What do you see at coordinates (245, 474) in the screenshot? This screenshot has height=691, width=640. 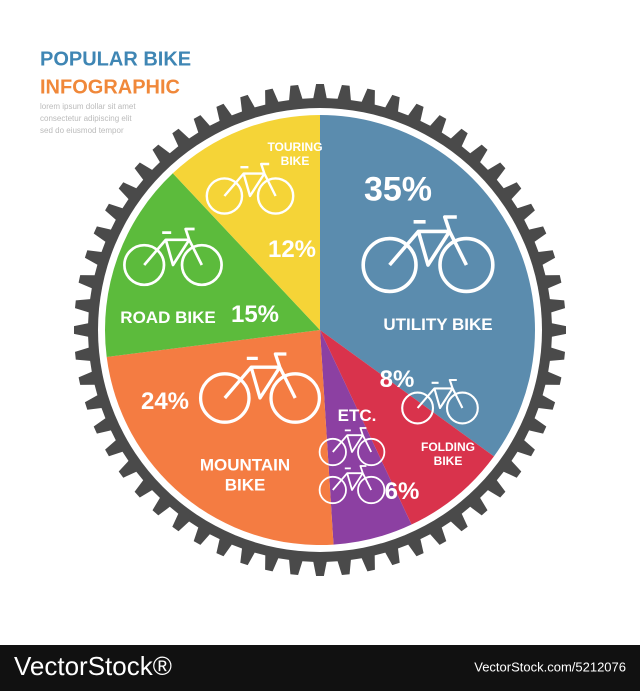 I see `category-label: MOUNTAIN BIKE` at bounding box center [245, 474].